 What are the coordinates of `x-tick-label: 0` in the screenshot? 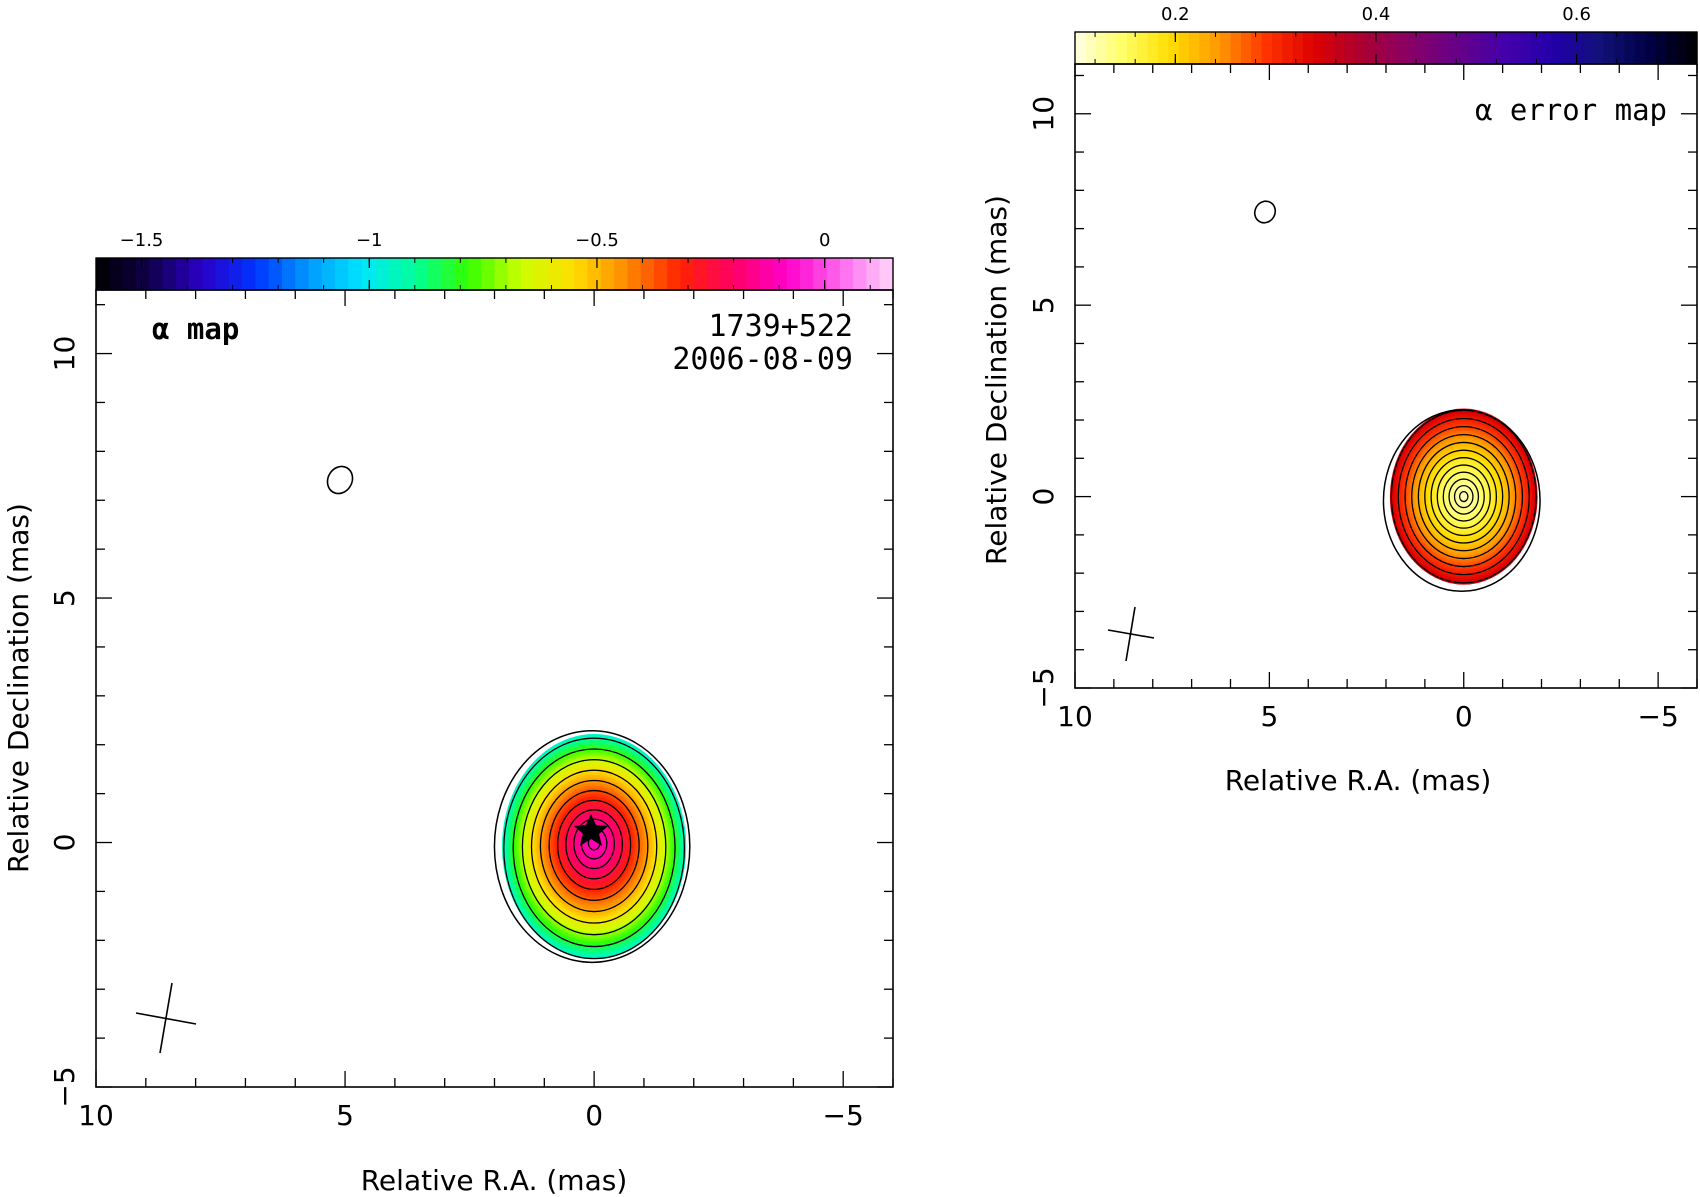 It's located at (594, 1115).